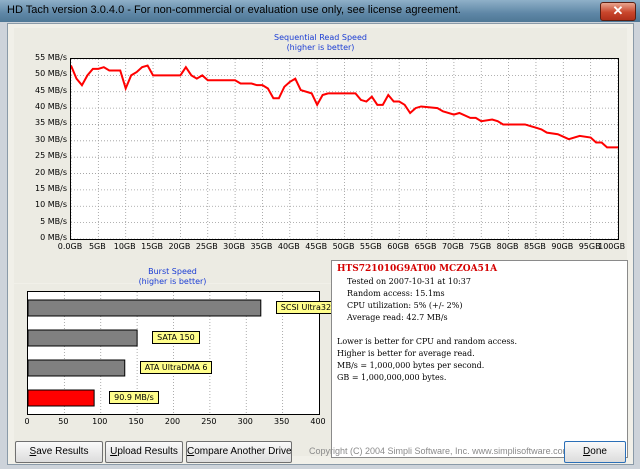 Image resolution: width=640 pixels, height=469 pixels. I want to click on seq-y-tick: 55 MB/s, so click(51, 57).